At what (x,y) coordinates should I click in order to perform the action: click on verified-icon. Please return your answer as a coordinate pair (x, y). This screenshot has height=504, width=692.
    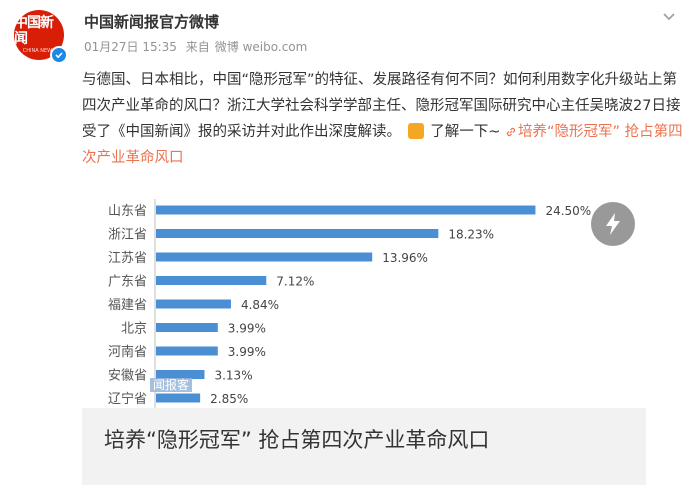
    Looking at the image, I should click on (59, 55).